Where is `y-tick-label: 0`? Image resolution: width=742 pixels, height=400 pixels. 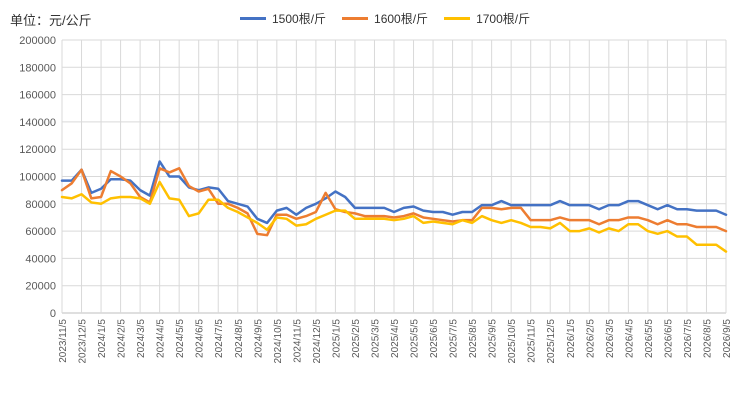
y-tick-label: 0 is located at coordinates (53, 314).